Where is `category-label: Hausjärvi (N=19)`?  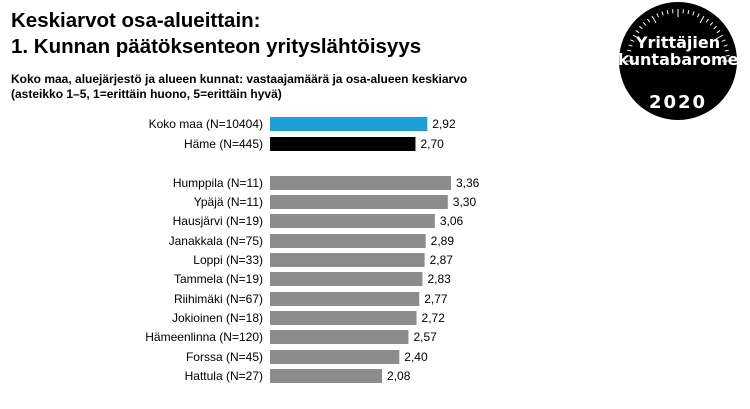
category-label: Hausjärvi (N=19) is located at coordinates (218, 221).